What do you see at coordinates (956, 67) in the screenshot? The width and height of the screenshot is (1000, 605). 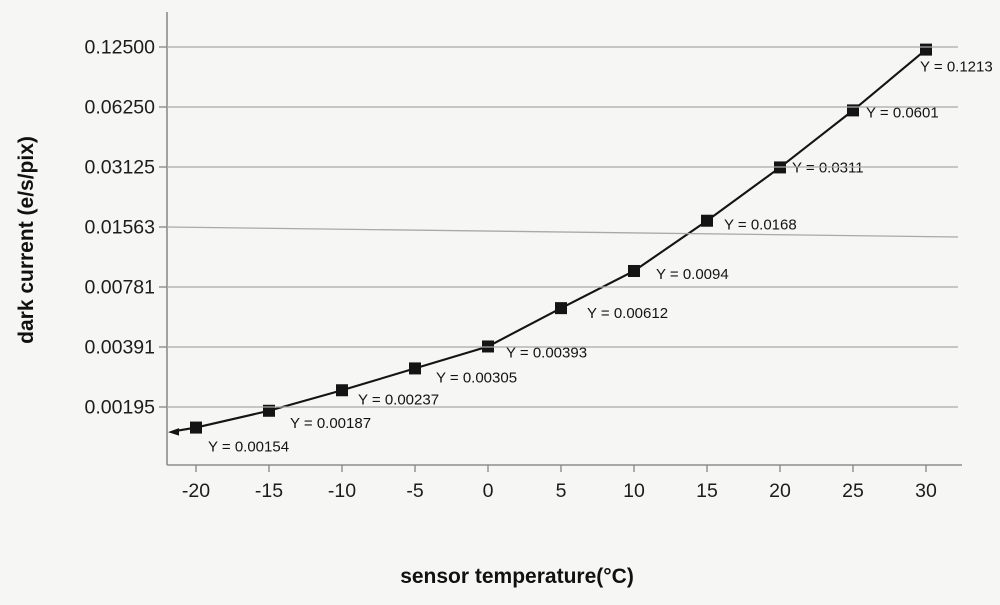 I see `data-point-label: Y = 0.1213` at bounding box center [956, 67].